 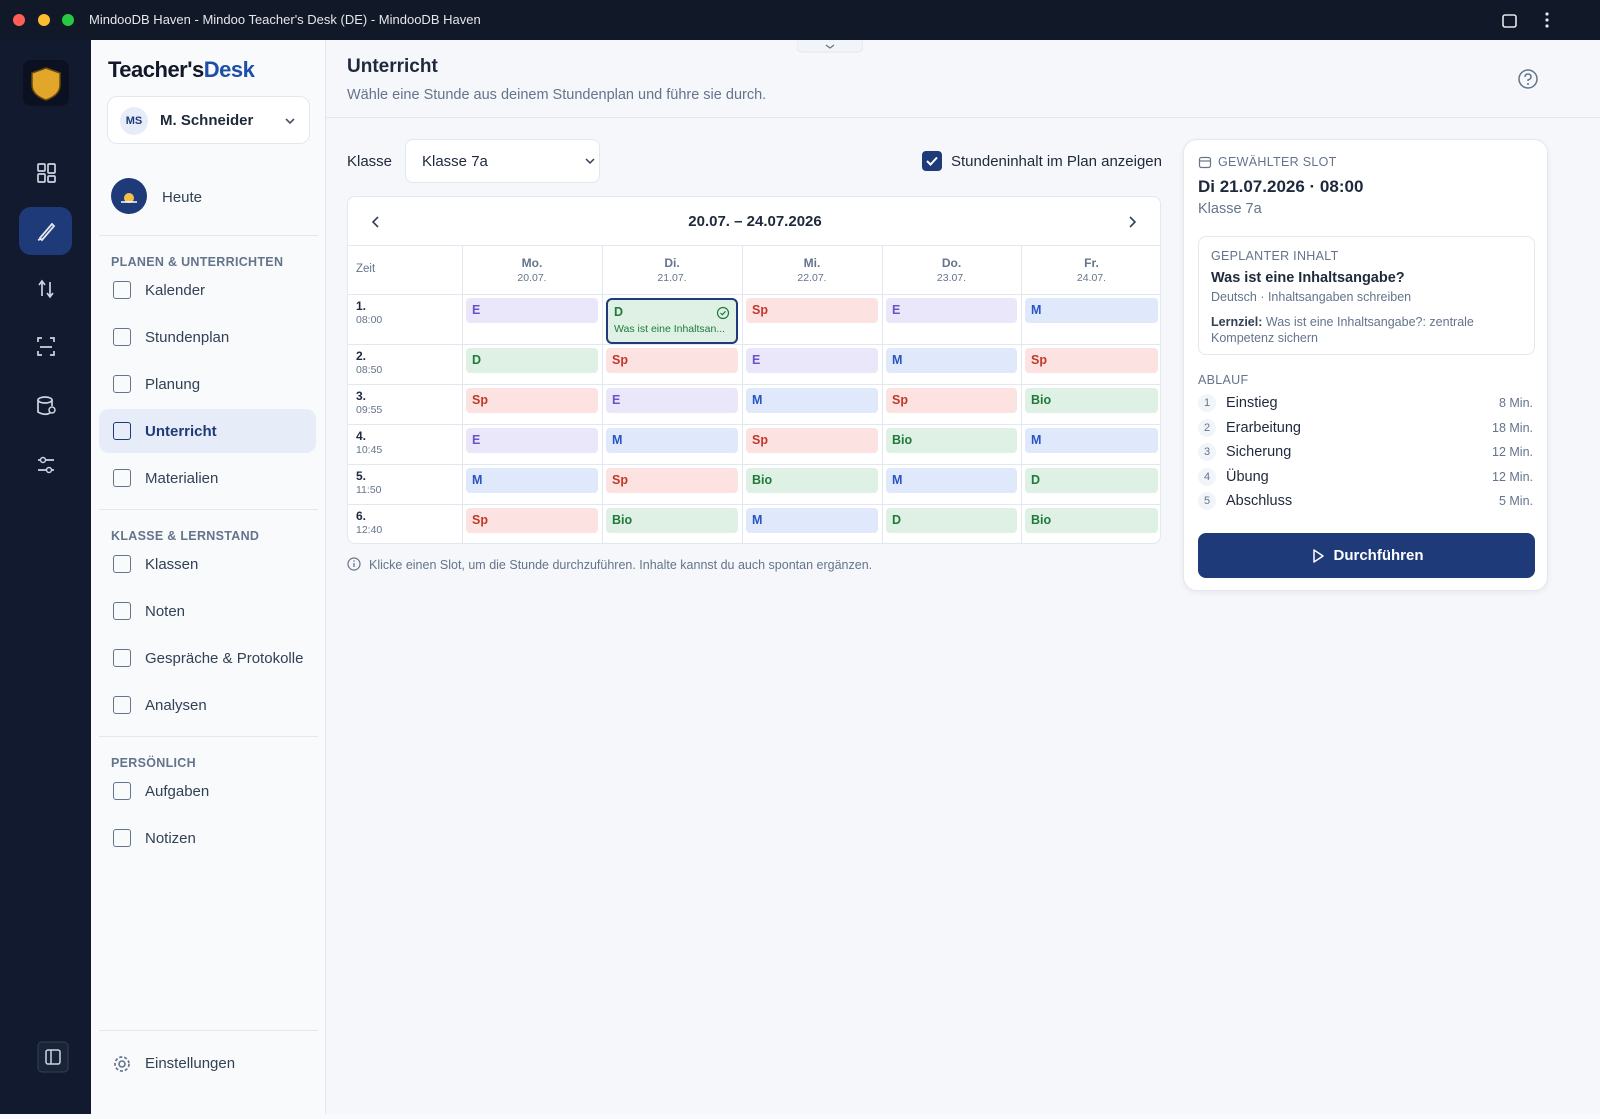 I want to click on step-name: Übung, so click(x=1247, y=476).